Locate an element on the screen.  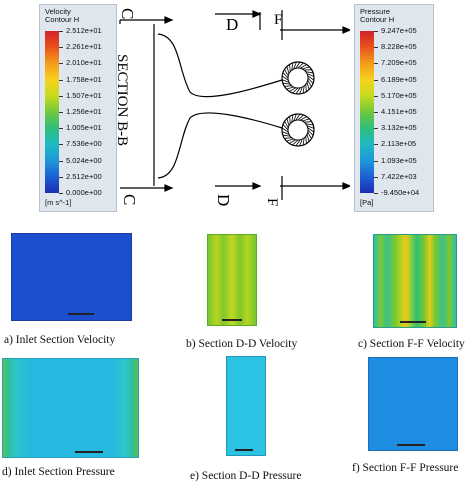
velocity-legend-tick-label: 5.024e+00 is located at coordinates (84, 160).